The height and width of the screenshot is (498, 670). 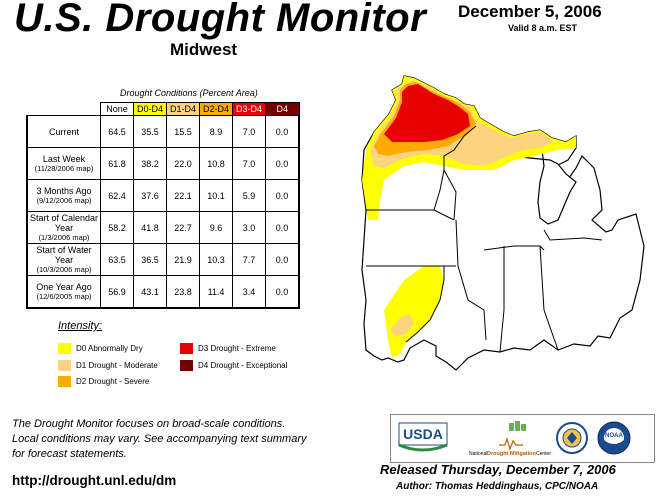 I want to click on ndmc-suffix-text: Center, so click(x=543, y=454).